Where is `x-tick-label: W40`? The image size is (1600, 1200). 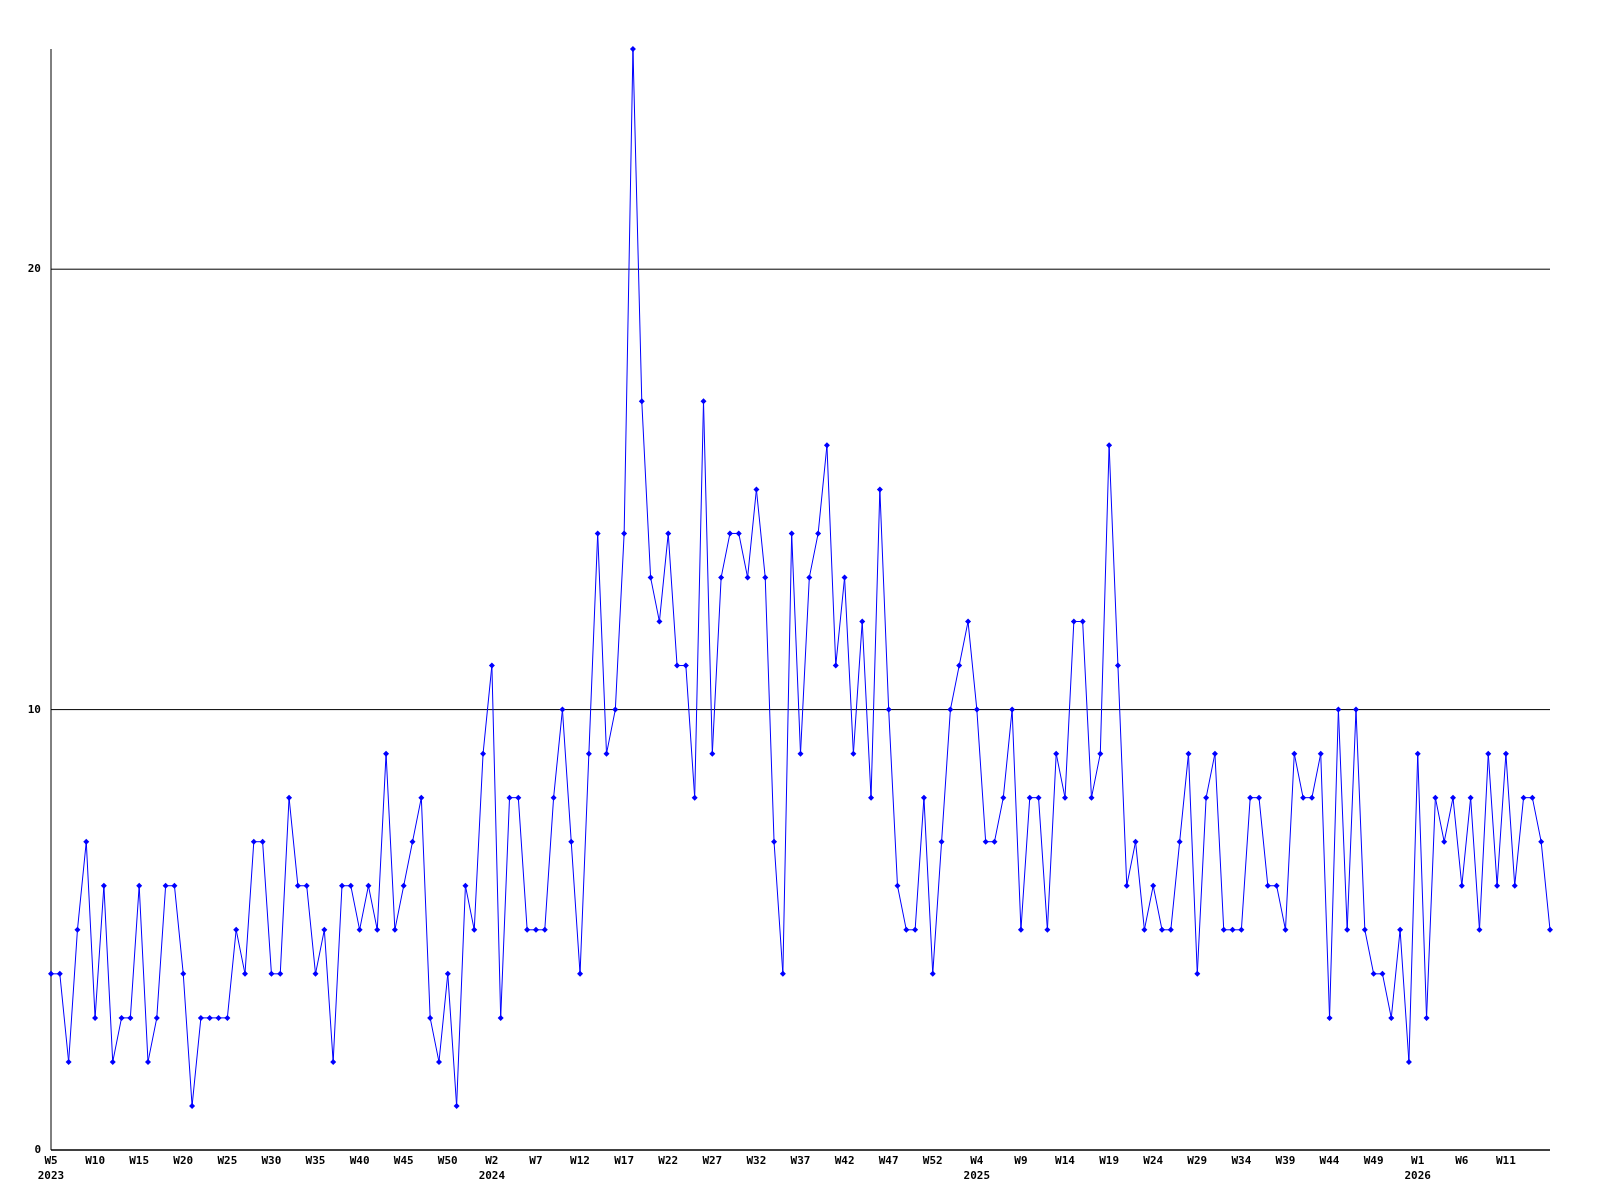
x-tick-label: W40 is located at coordinates (359, 1160).